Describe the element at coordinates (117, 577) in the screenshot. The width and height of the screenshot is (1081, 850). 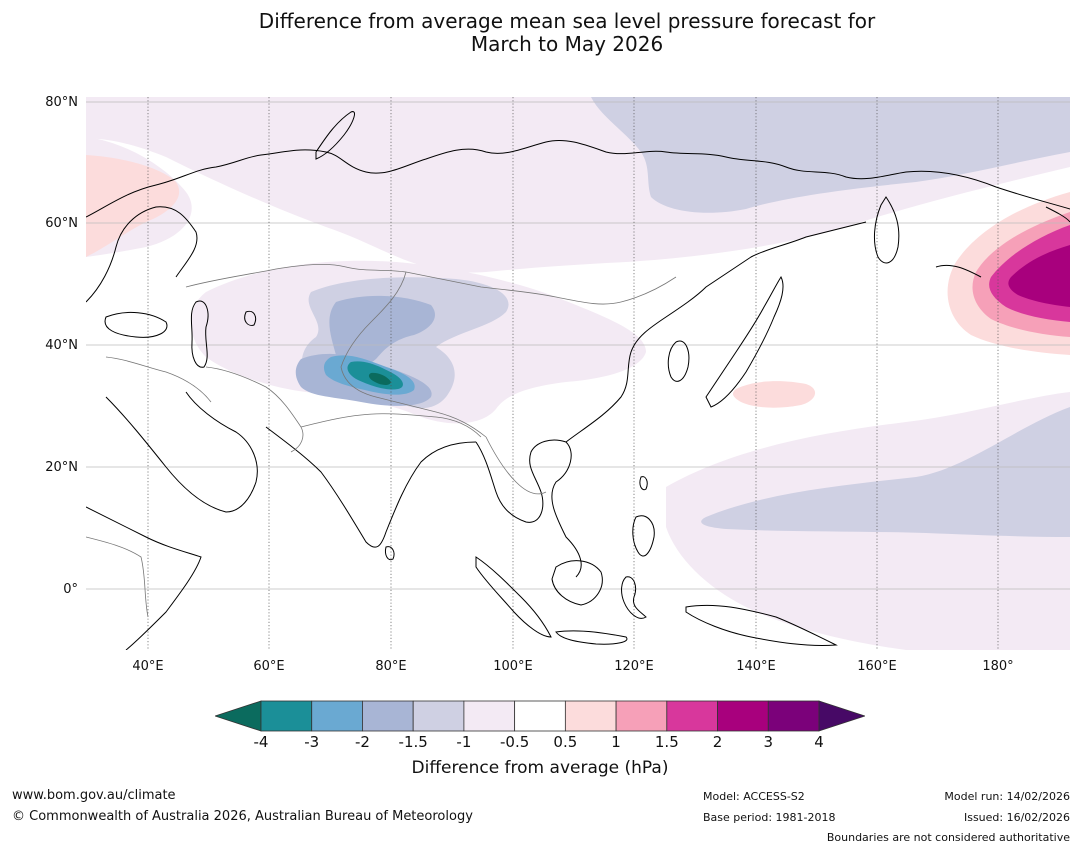
I see `border-east-africa` at that location.